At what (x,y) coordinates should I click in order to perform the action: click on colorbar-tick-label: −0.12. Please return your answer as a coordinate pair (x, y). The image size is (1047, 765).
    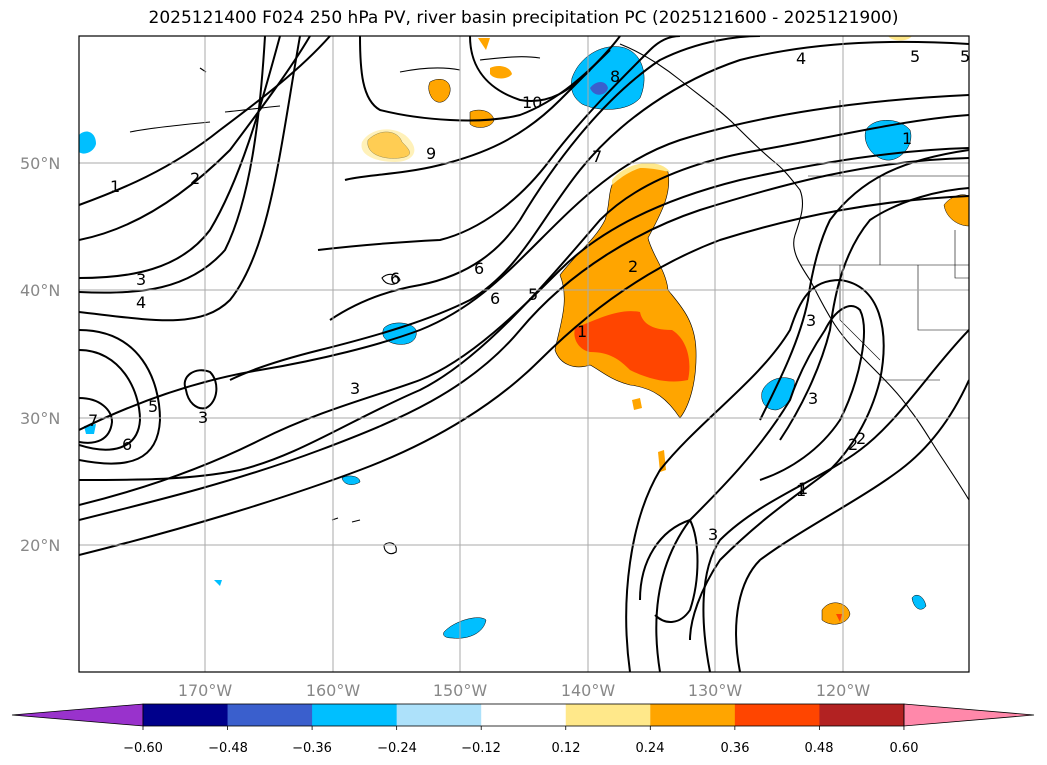
    Looking at the image, I should click on (481, 748).